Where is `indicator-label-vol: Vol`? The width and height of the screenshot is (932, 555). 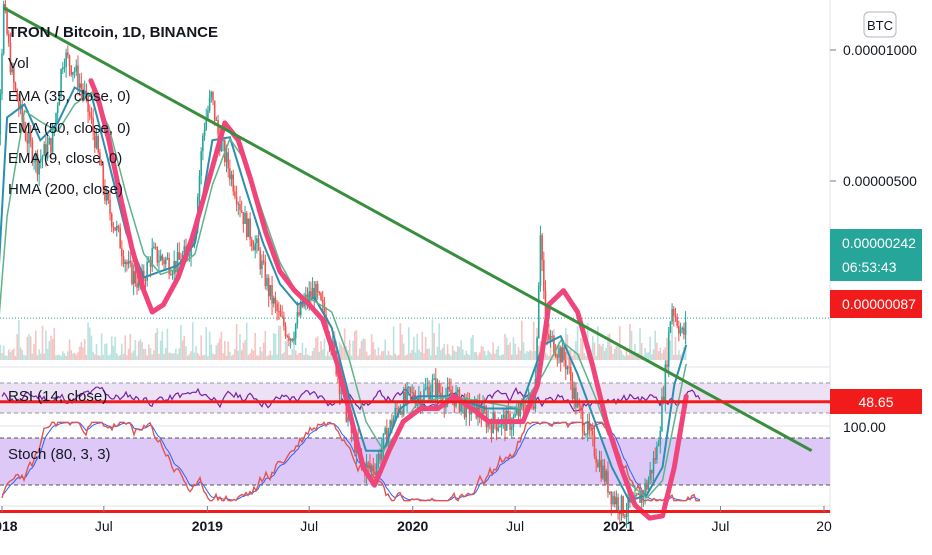
indicator-label-vol: Vol is located at coordinates (18, 63).